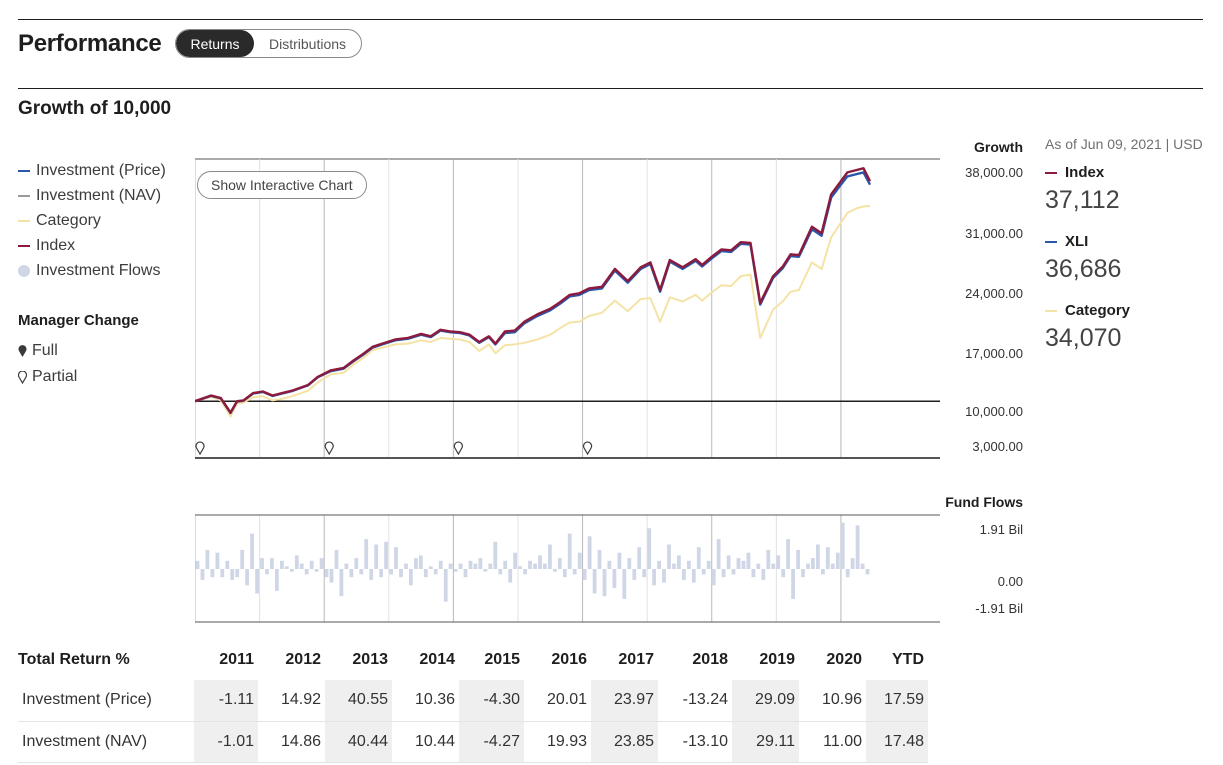 The height and width of the screenshot is (765, 1223). I want to click on side-summary: Index 37,112 XLI 36,686 Category 34,070, so click(1087, 258).